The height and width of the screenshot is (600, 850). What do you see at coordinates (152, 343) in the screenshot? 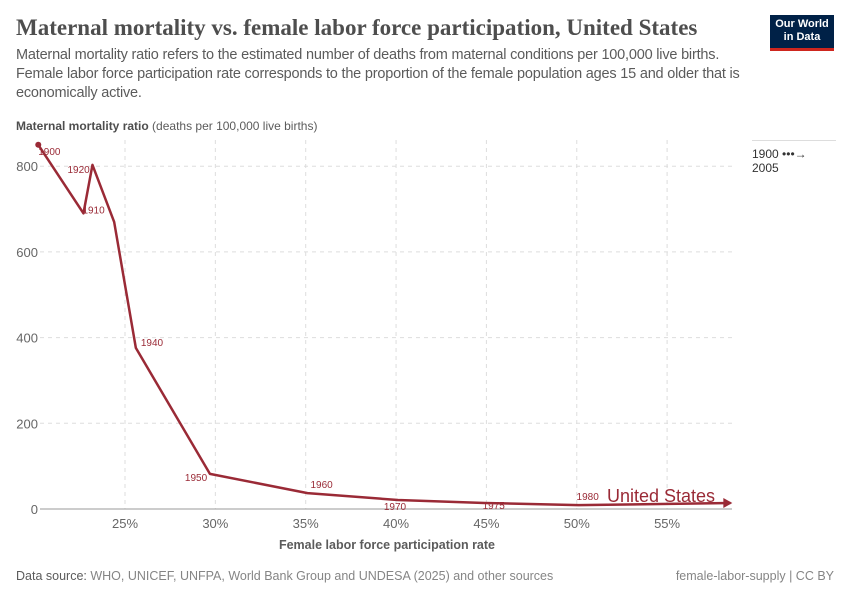
I see `point-label-1940: 1940` at bounding box center [152, 343].